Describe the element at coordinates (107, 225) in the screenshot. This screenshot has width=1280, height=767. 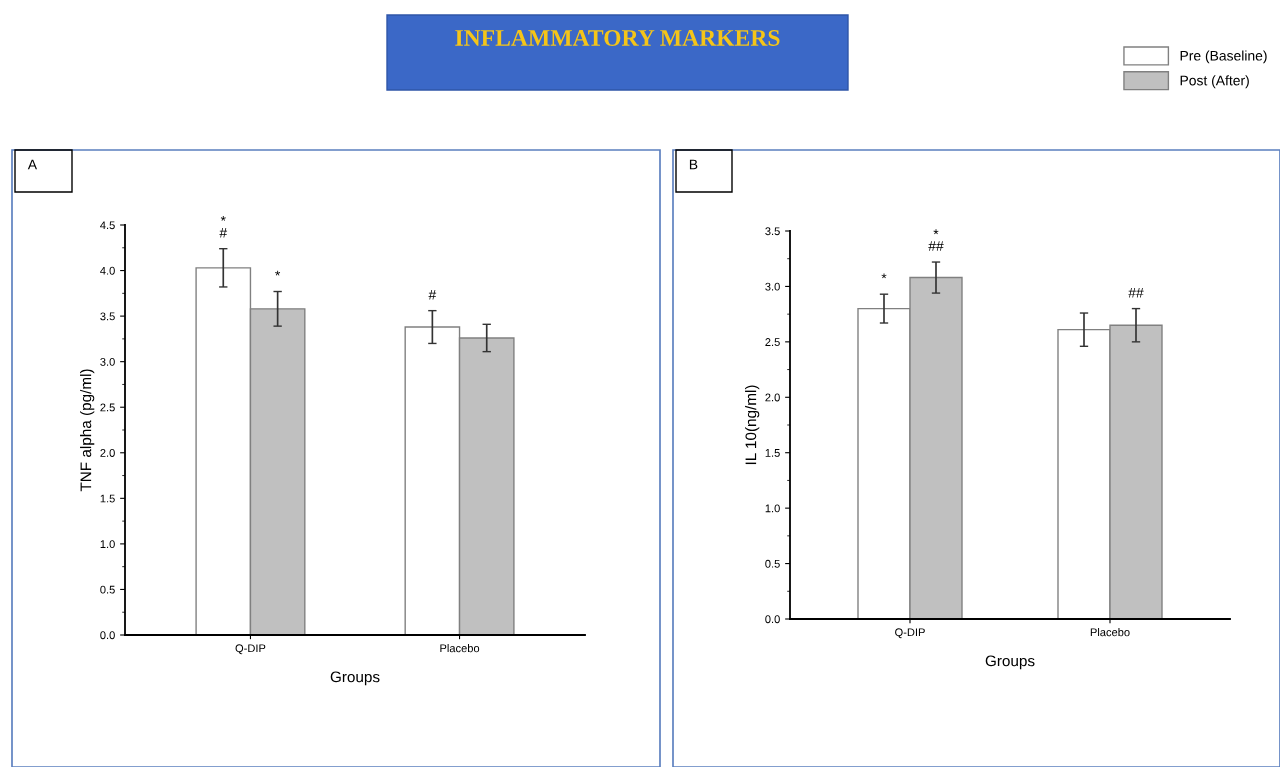
I see `y-tick-label: 4.5` at that location.